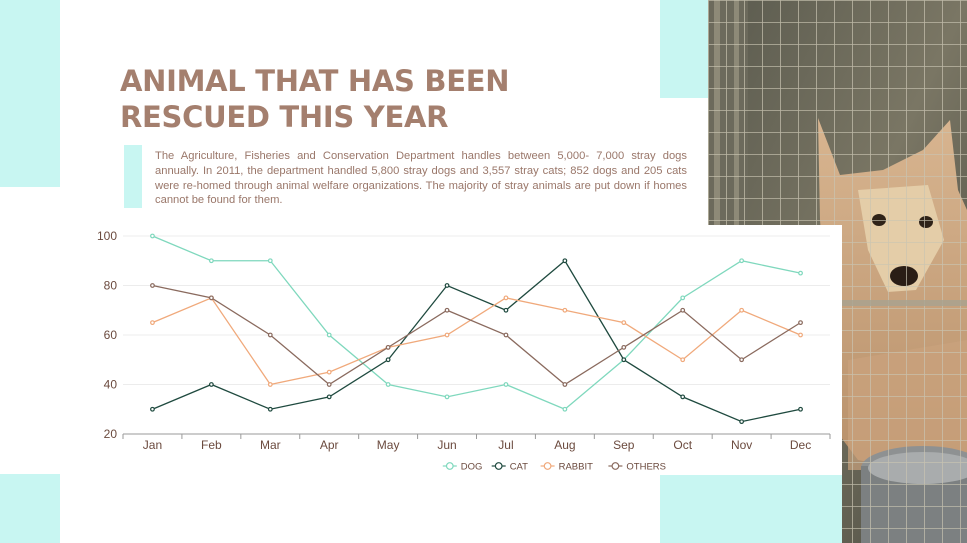  Describe the element at coordinates (624, 445) in the screenshot. I see `x-tick-label: Sep` at that location.